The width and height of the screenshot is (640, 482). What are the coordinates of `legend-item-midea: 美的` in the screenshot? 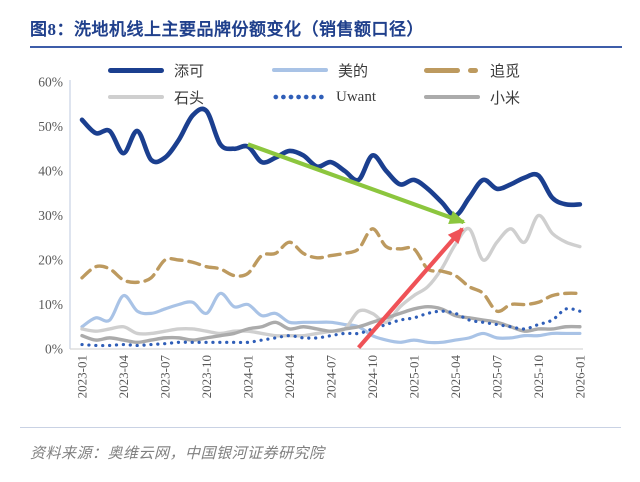 It's located at (348, 70).